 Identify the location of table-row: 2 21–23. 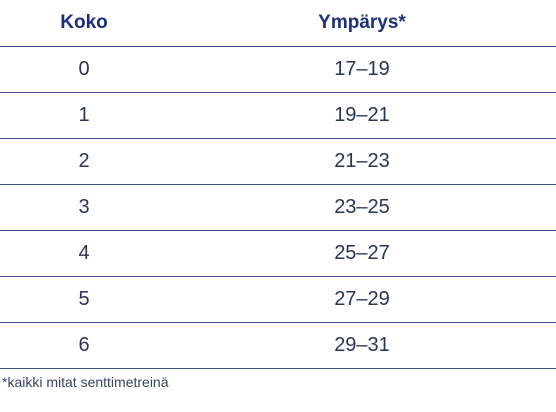
(278, 161).